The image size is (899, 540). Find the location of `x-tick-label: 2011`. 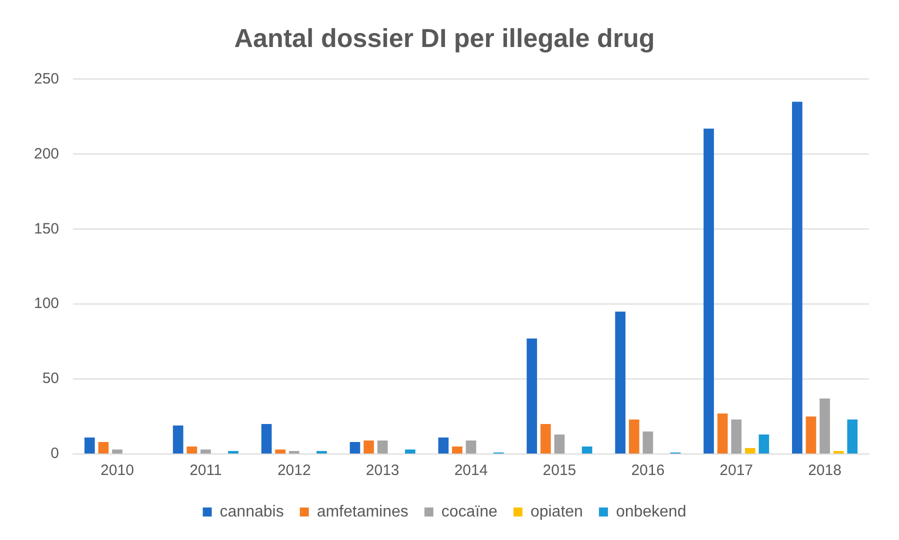

x-tick-label: 2011 is located at coordinates (206, 471).